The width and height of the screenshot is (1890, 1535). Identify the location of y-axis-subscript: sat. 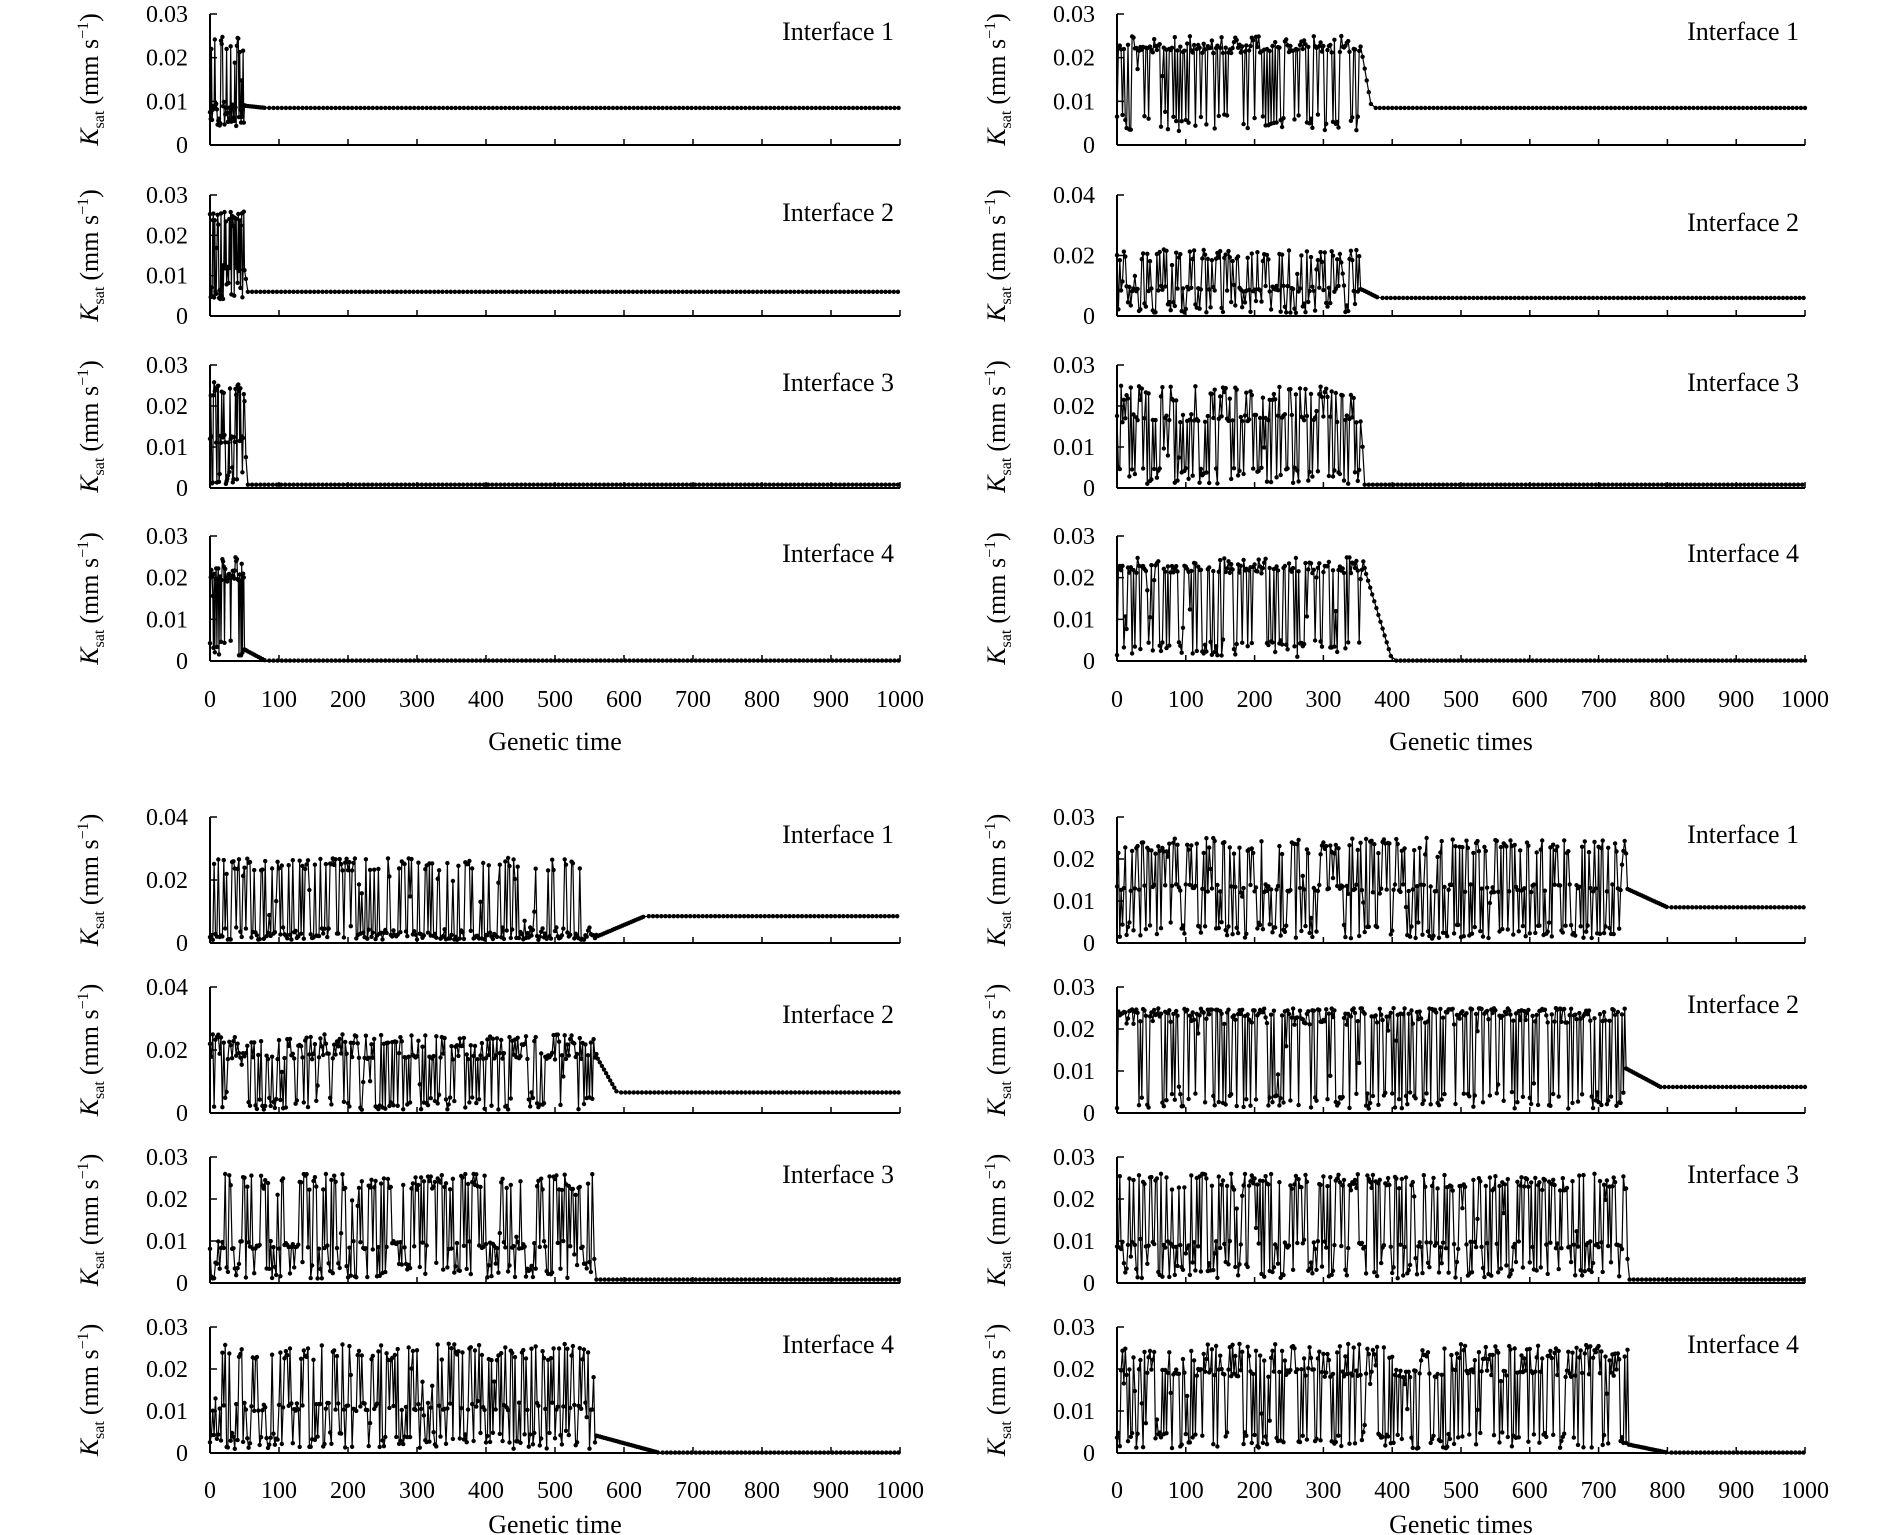
(99, 1090).